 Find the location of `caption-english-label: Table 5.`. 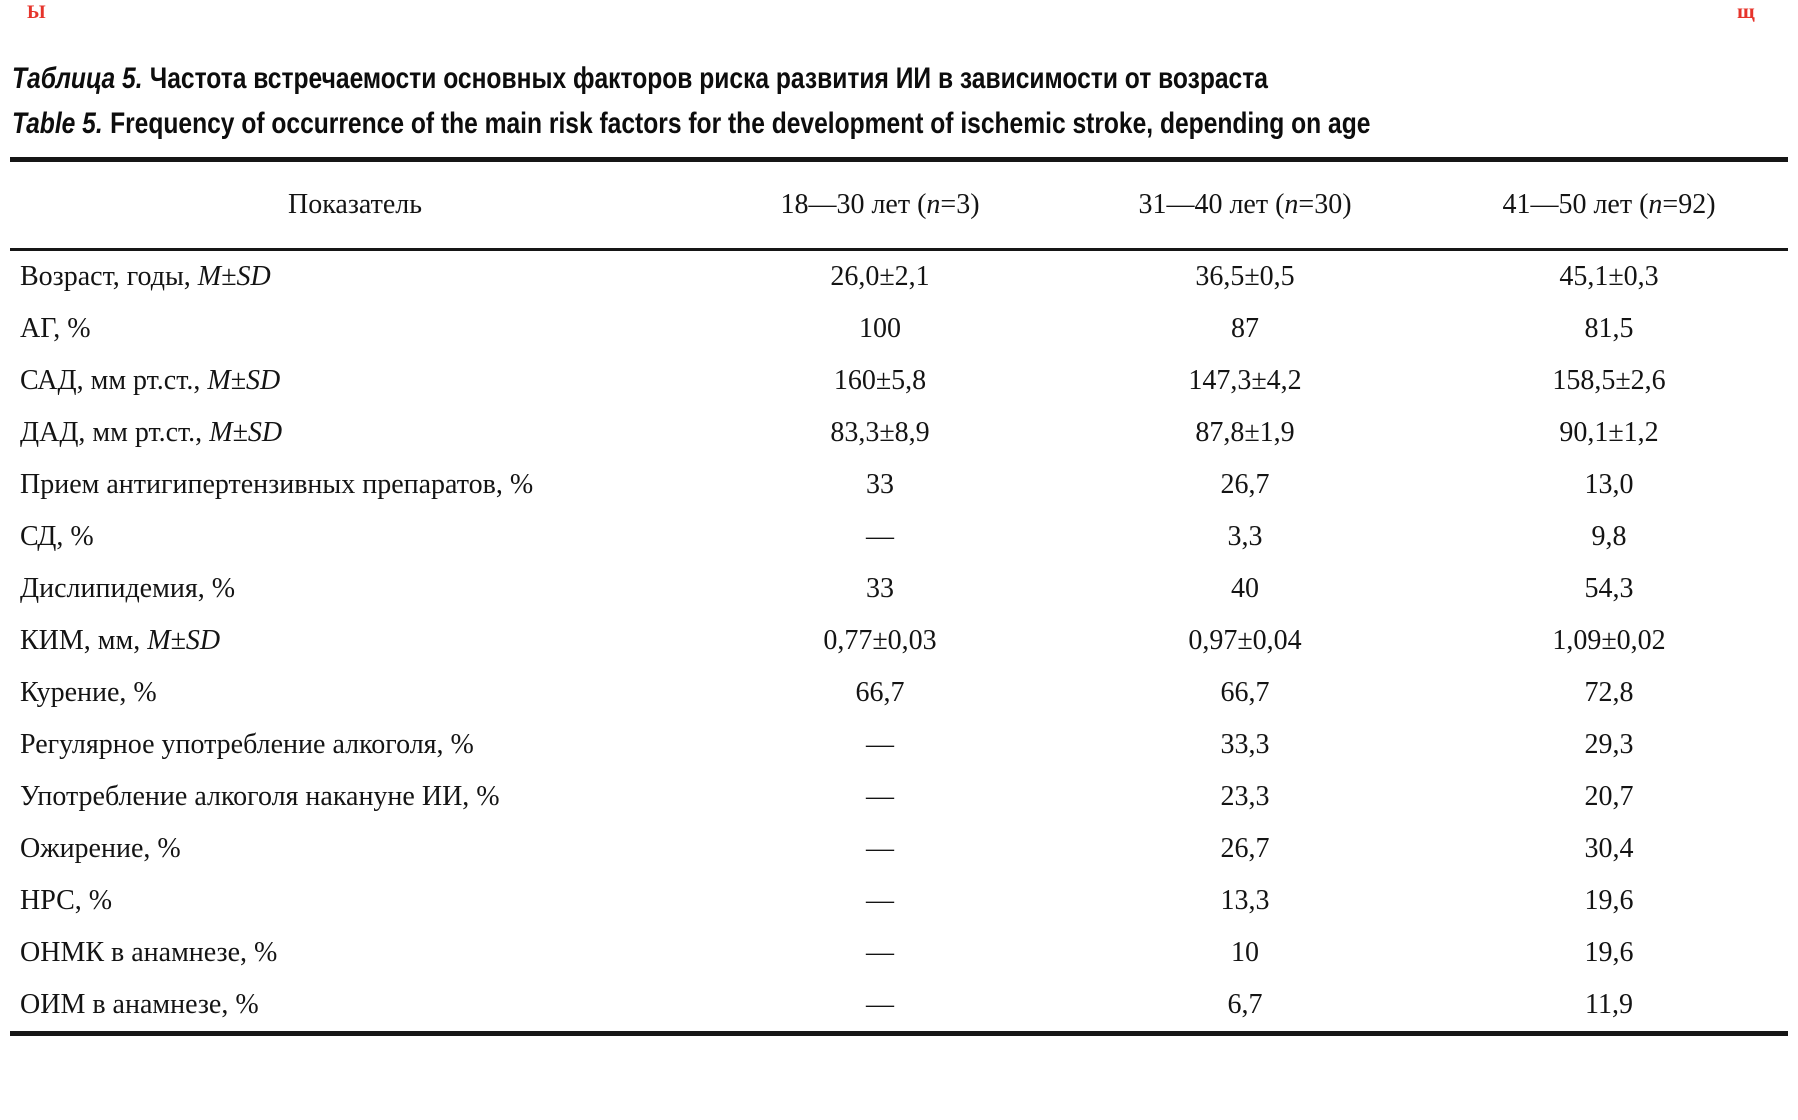

caption-english-label: Table 5. is located at coordinates (57, 123).